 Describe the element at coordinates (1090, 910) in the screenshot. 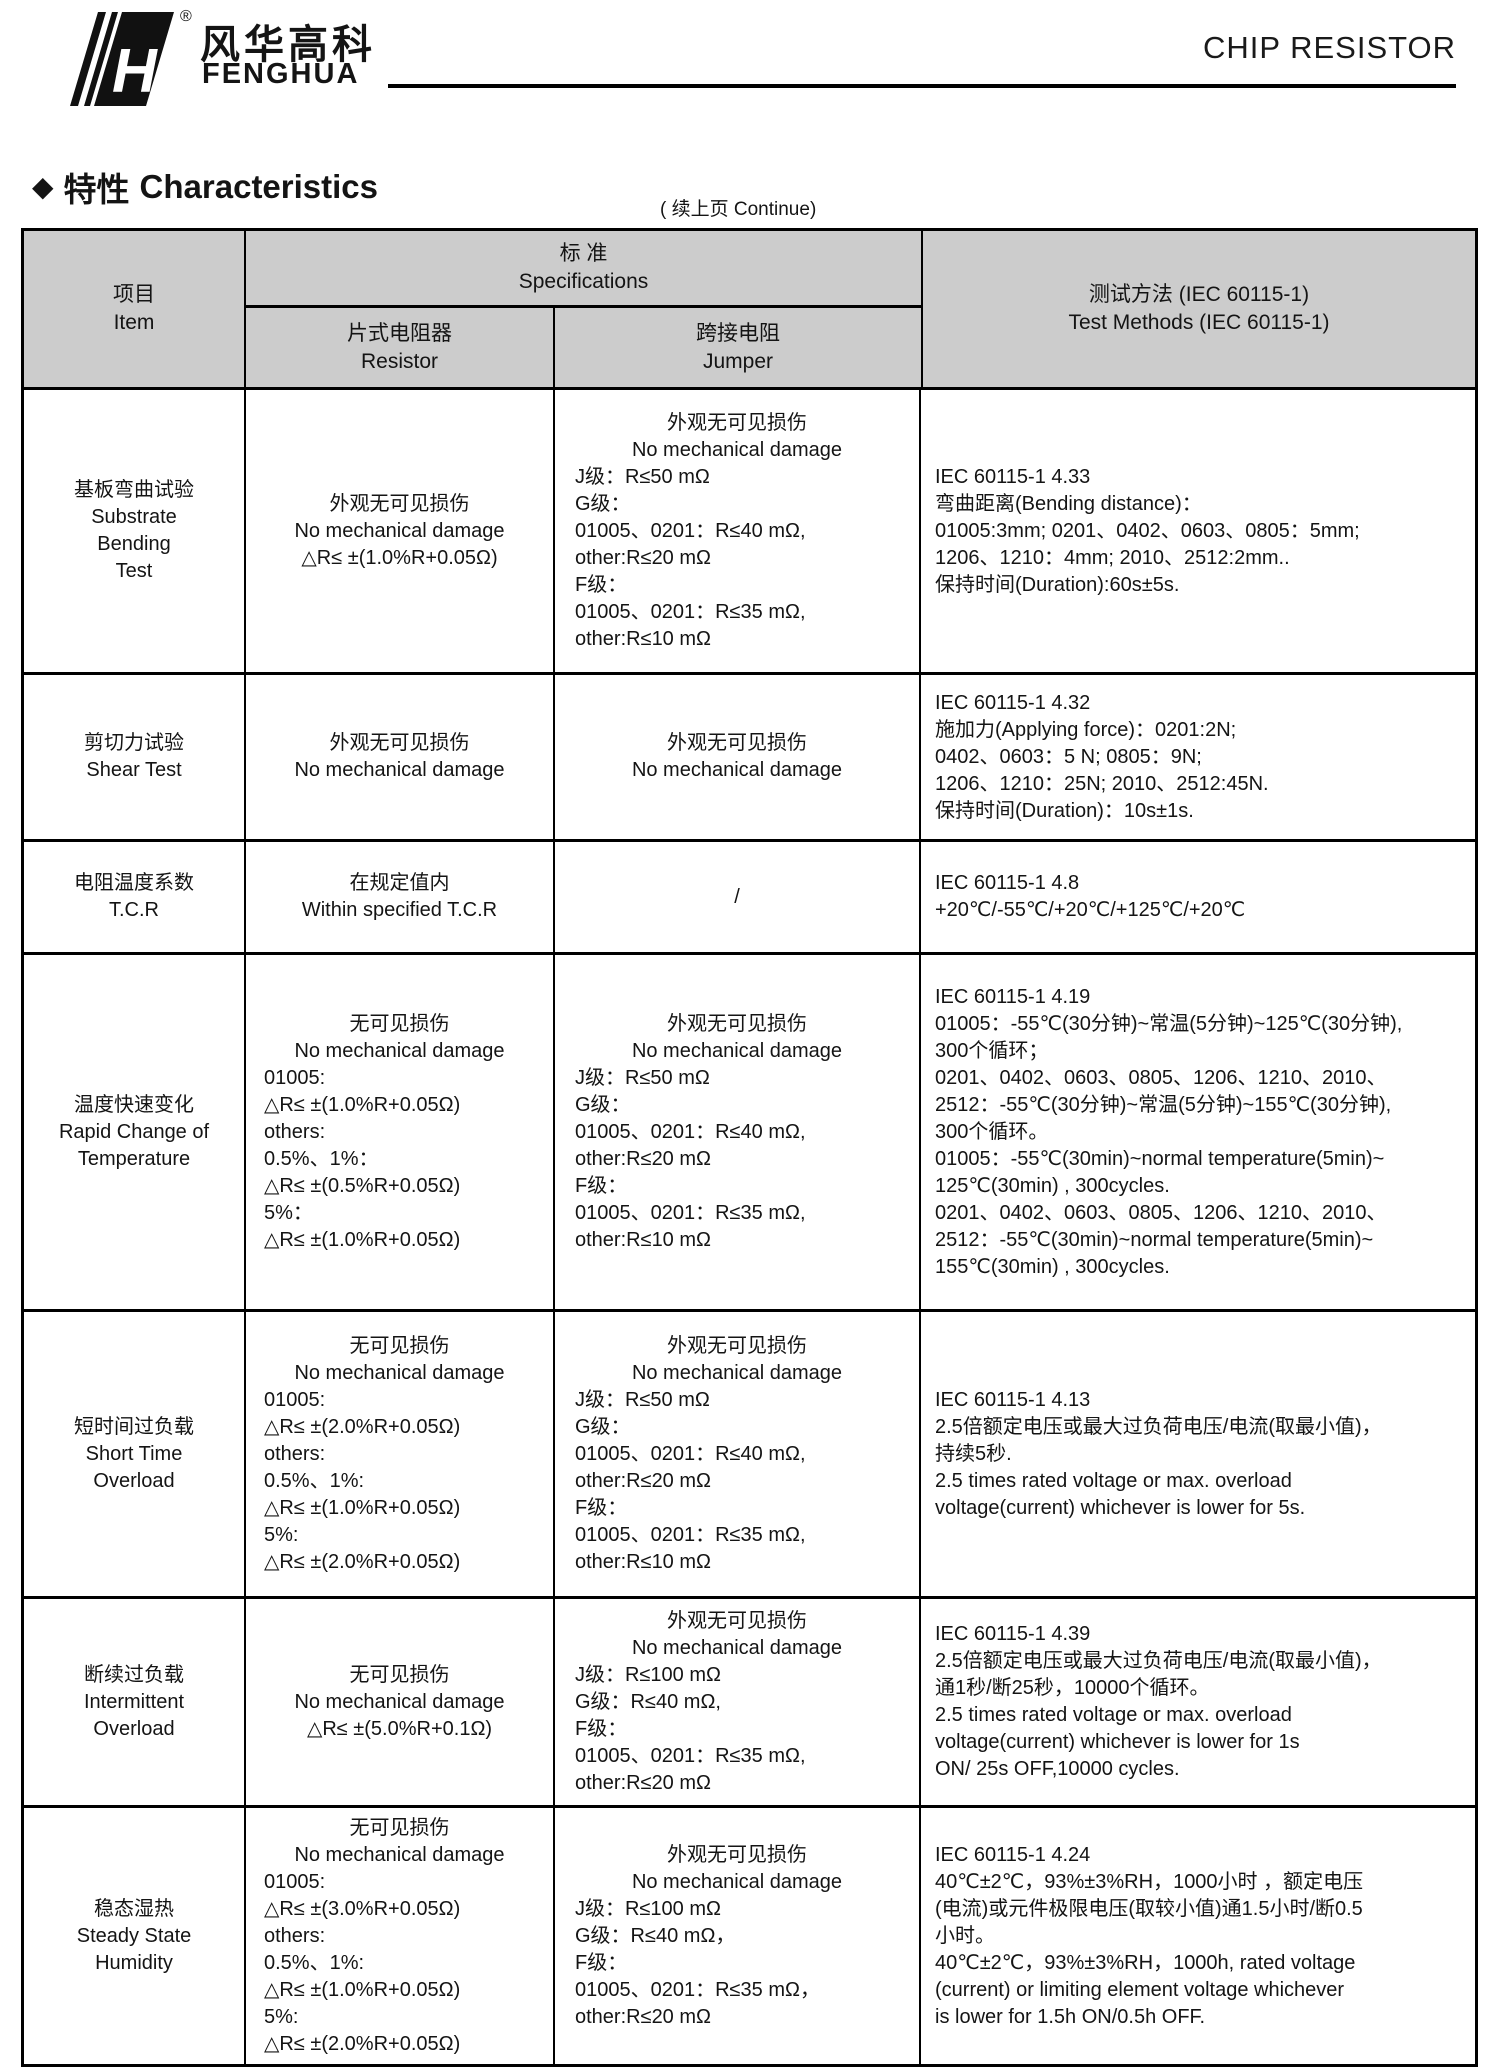

I see `text-line: +20℃/-55℃/+20℃/+125℃/+20℃` at that location.